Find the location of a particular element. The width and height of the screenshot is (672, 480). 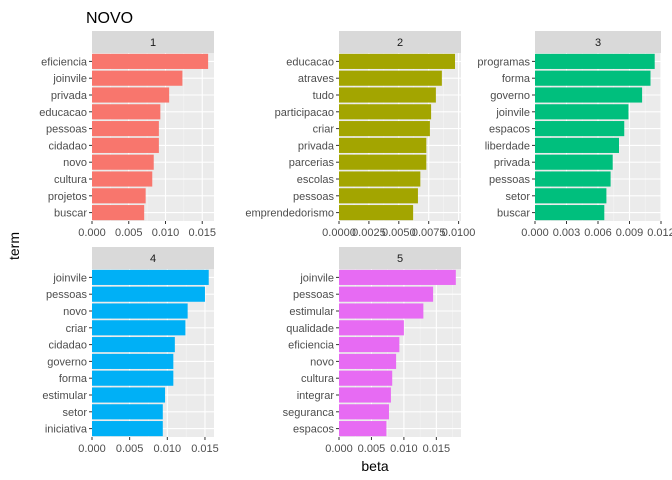

y-tick-label: governo is located at coordinates (67, 362).